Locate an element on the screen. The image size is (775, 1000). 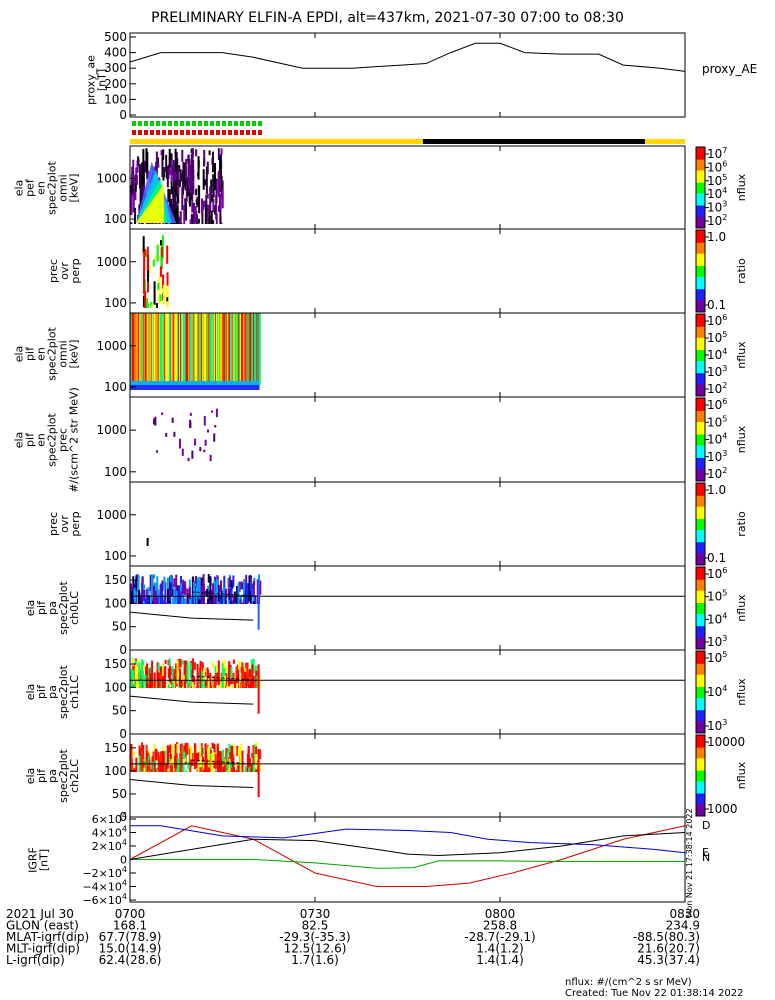
ratio1-ylabel: precovrperp is located at coordinates (64, 270).